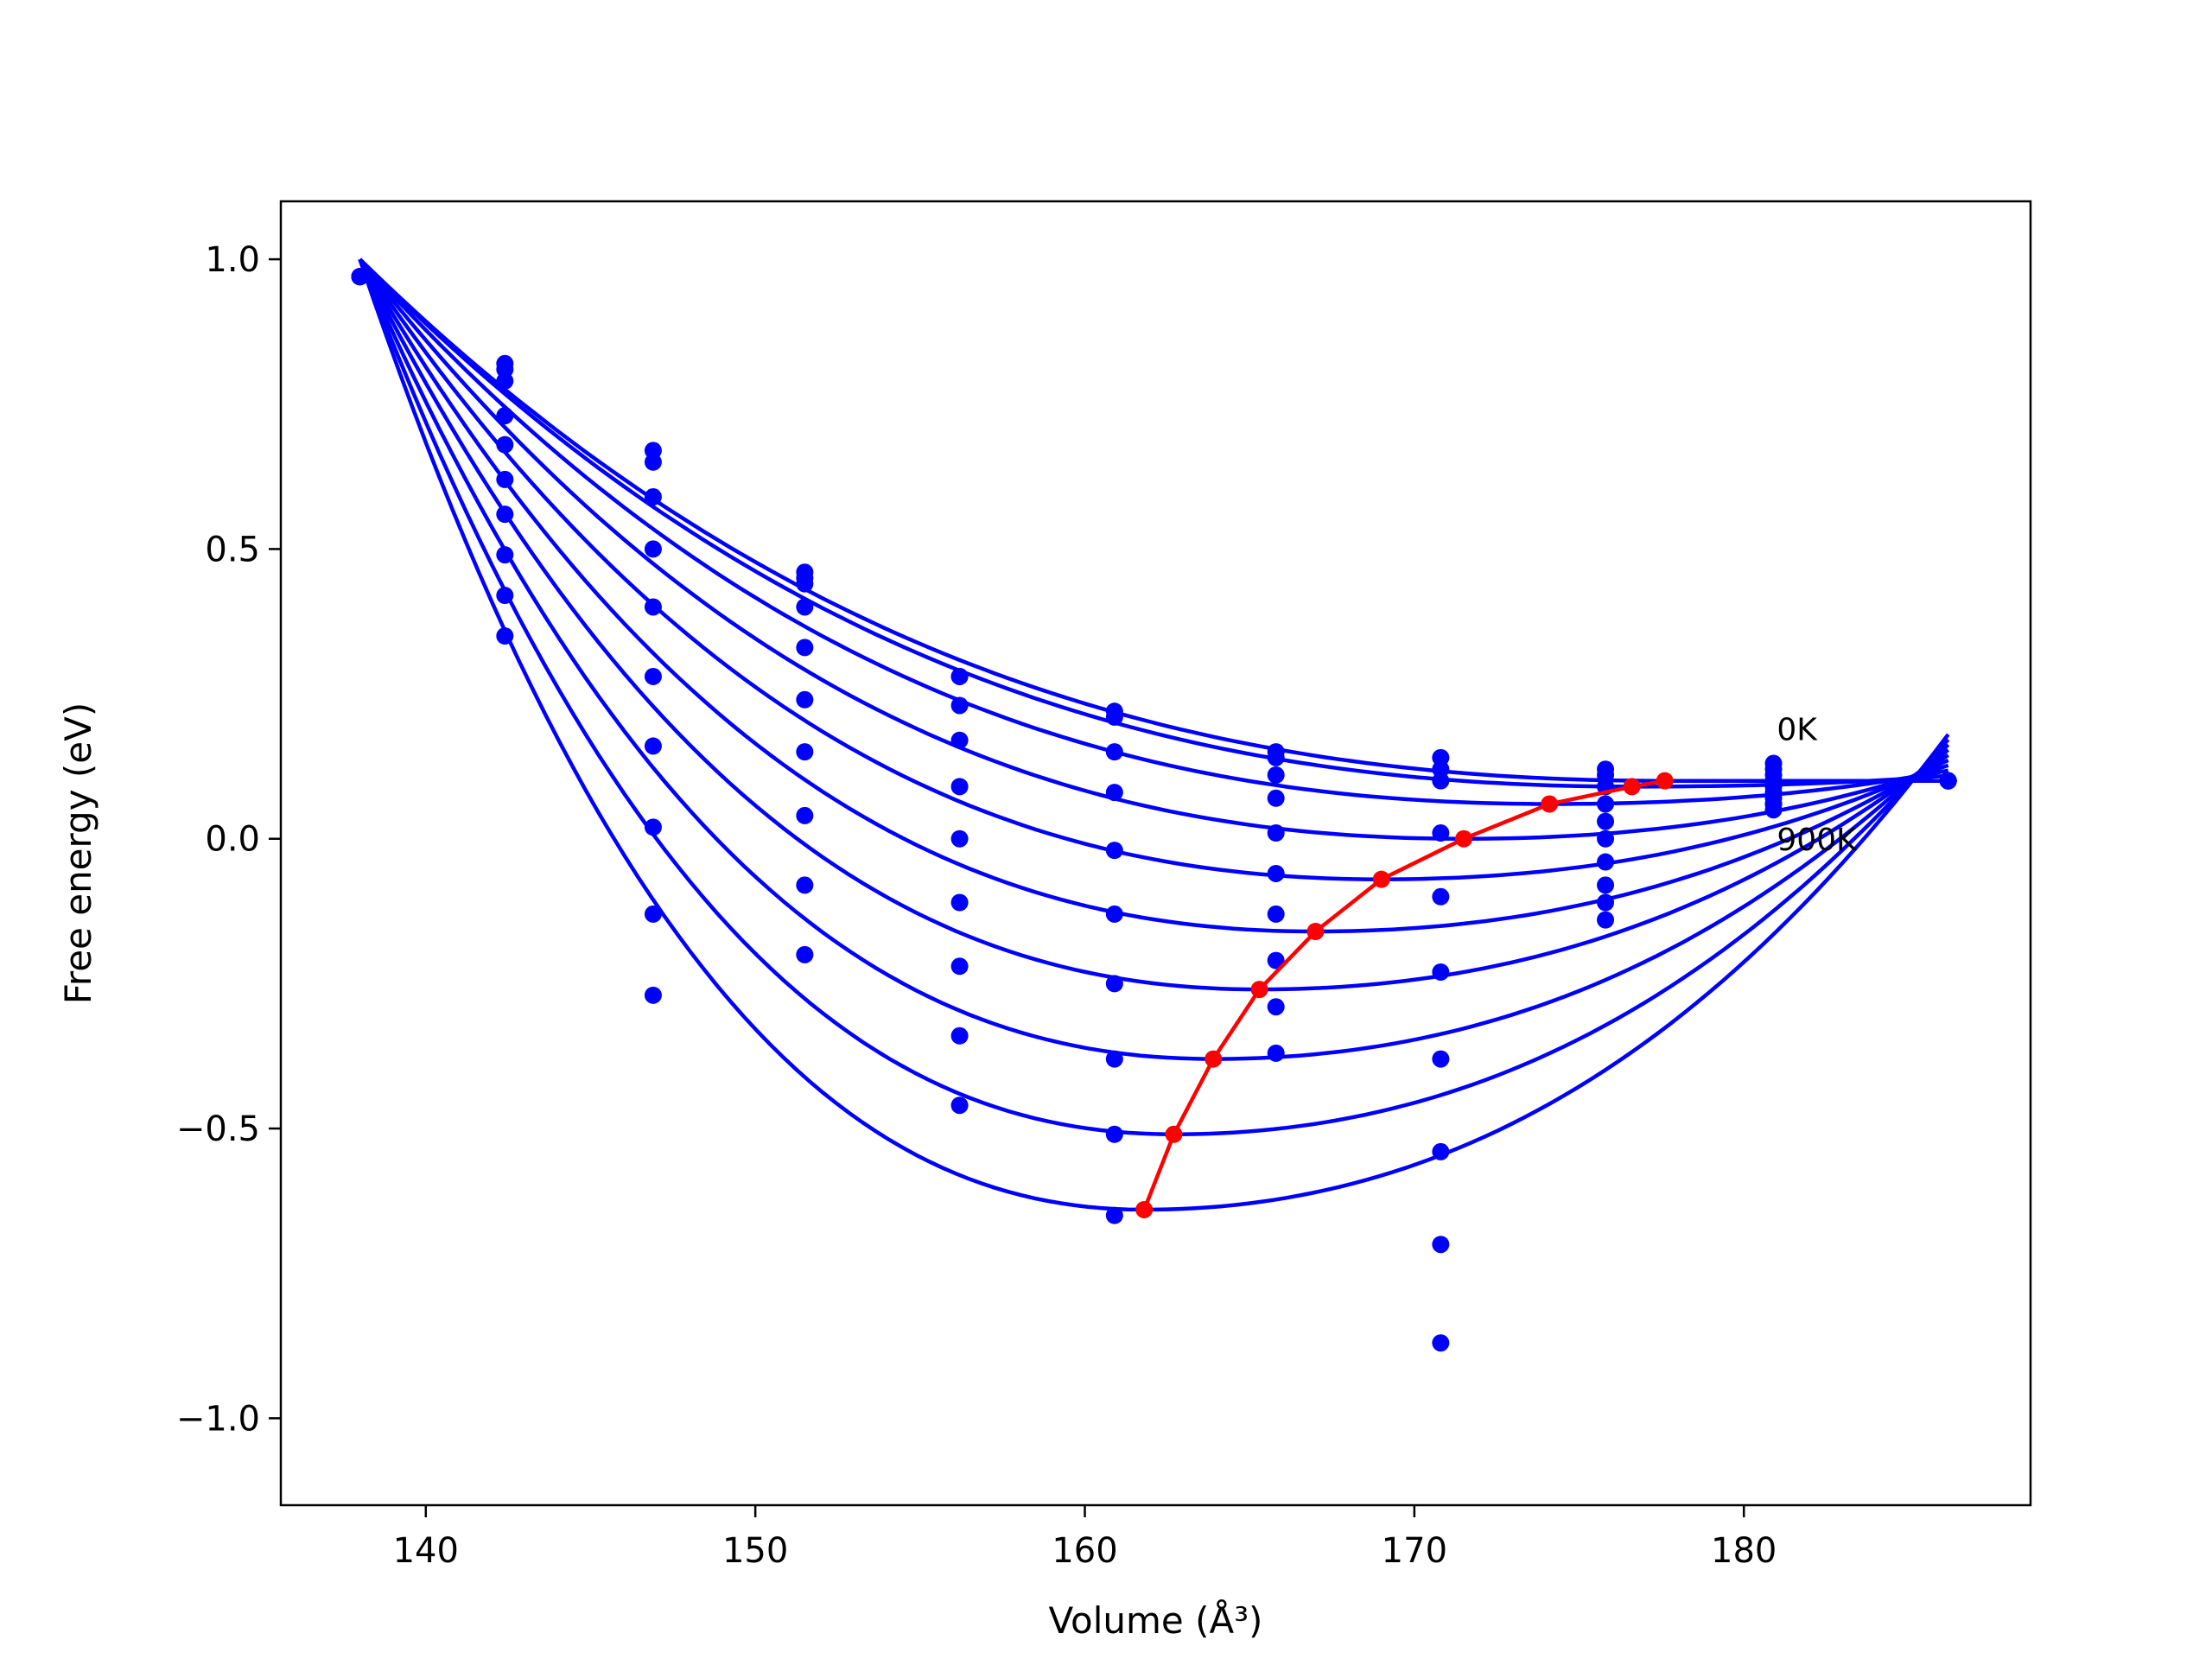 The image size is (2212, 1659). I want to click on y-tick-label: 0.5, so click(232, 549).